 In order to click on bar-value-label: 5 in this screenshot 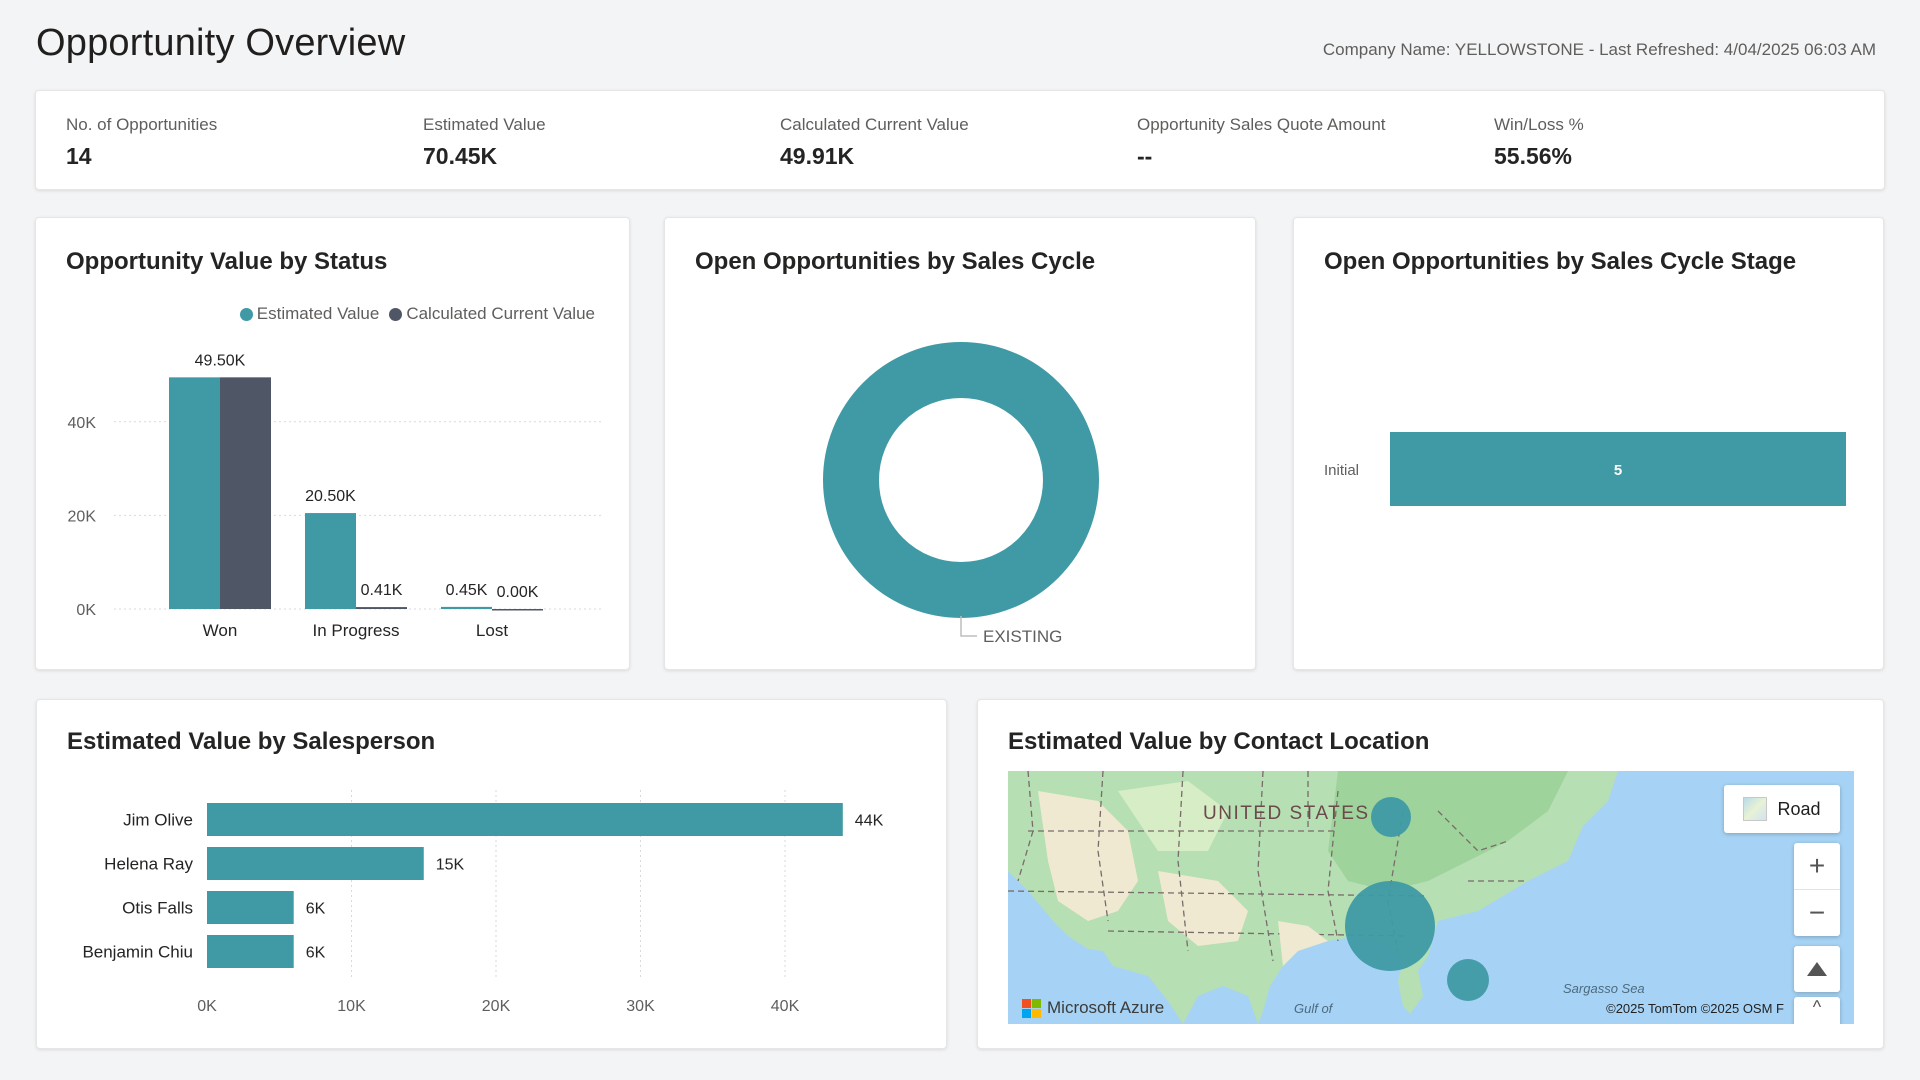, I will do `click(1618, 470)`.